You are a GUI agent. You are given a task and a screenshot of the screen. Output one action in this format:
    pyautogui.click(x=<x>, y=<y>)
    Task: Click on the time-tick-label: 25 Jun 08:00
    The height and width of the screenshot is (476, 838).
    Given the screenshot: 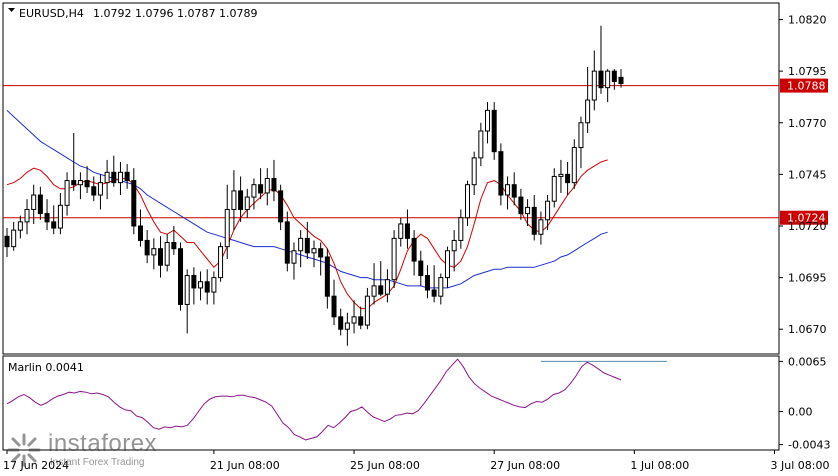 What is the action you would take?
    pyautogui.click(x=385, y=465)
    